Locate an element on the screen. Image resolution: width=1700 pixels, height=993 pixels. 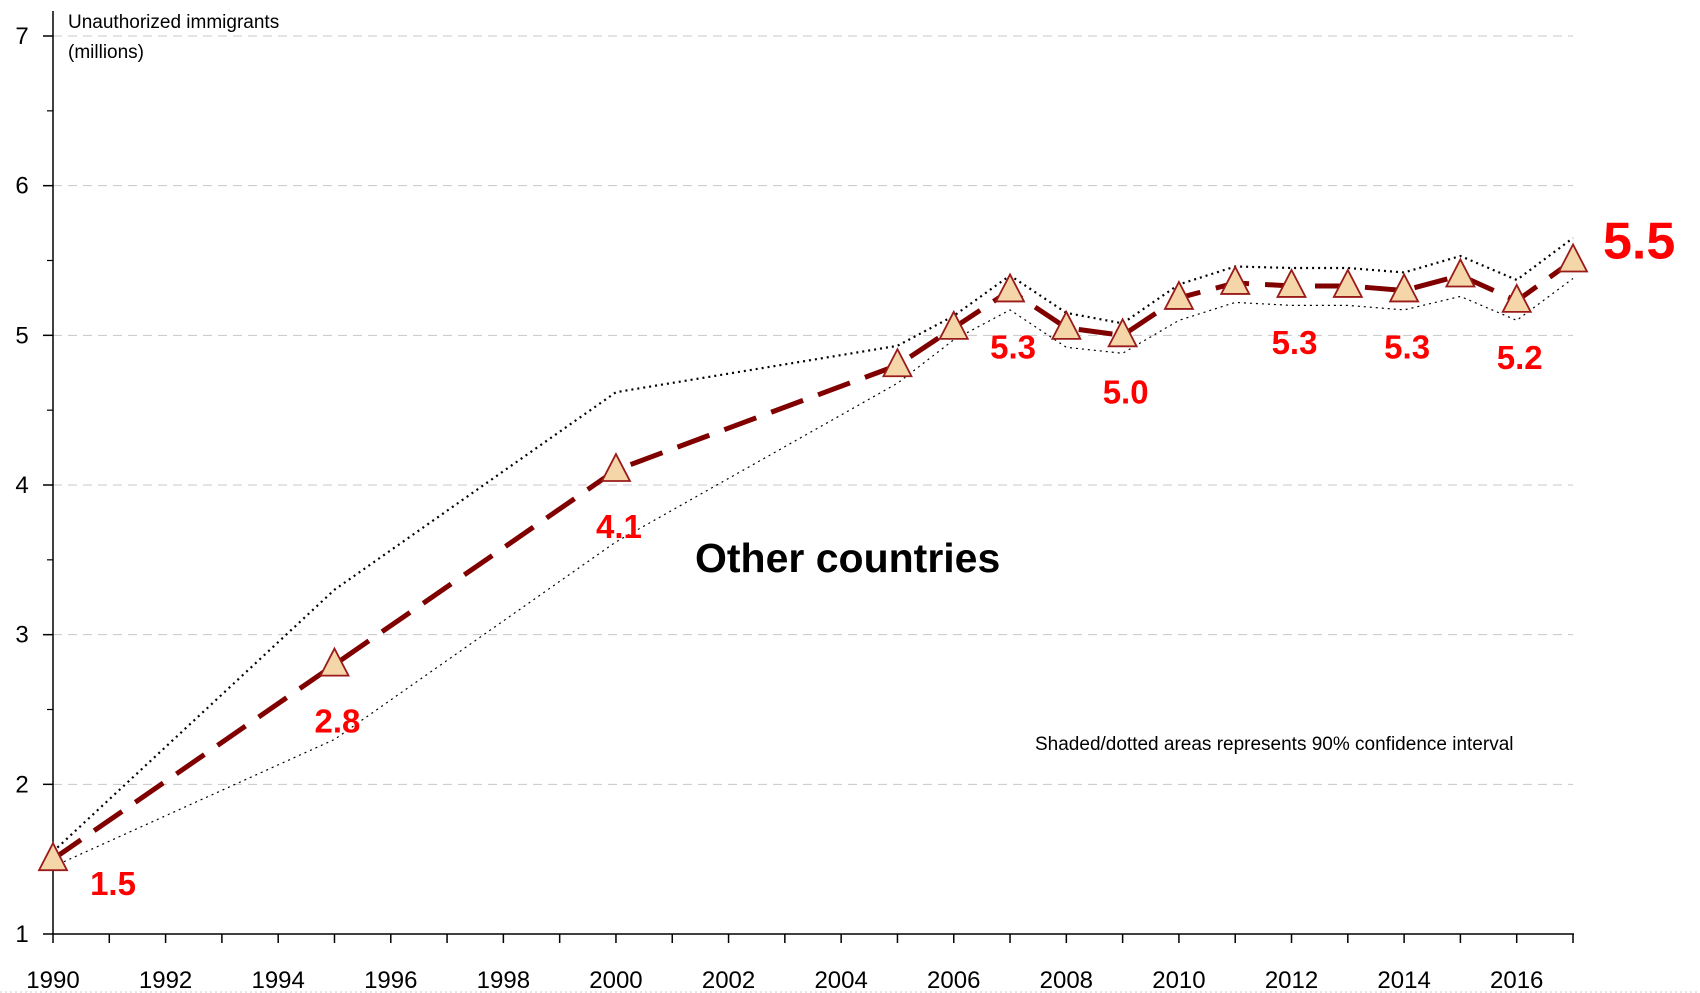
x-tick-label-2014: 2014 is located at coordinates (1403, 980).